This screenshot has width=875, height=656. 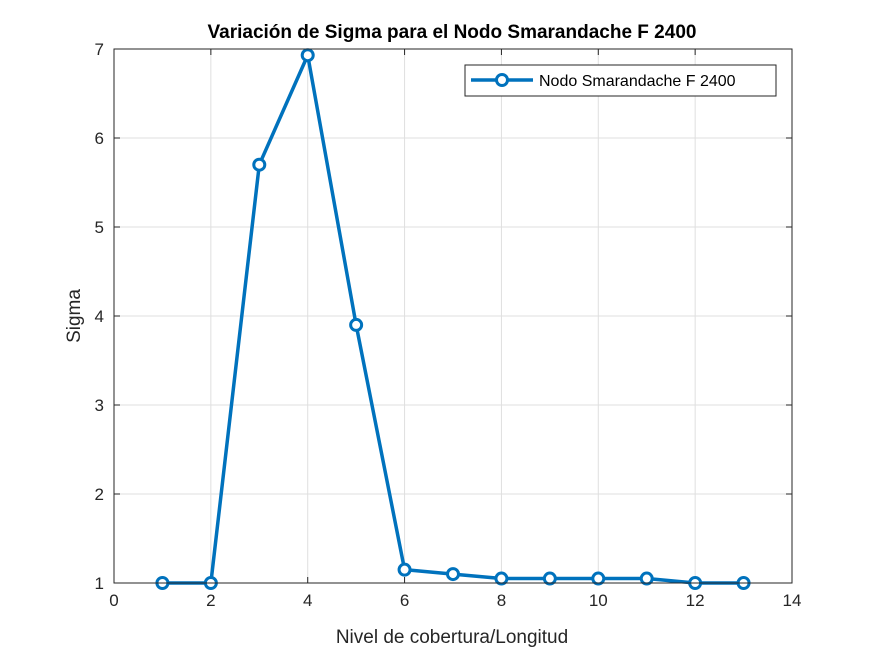 What do you see at coordinates (210, 600) in the screenshot?
I see `x-tick-label: 2` at bounding box center [210, 600].